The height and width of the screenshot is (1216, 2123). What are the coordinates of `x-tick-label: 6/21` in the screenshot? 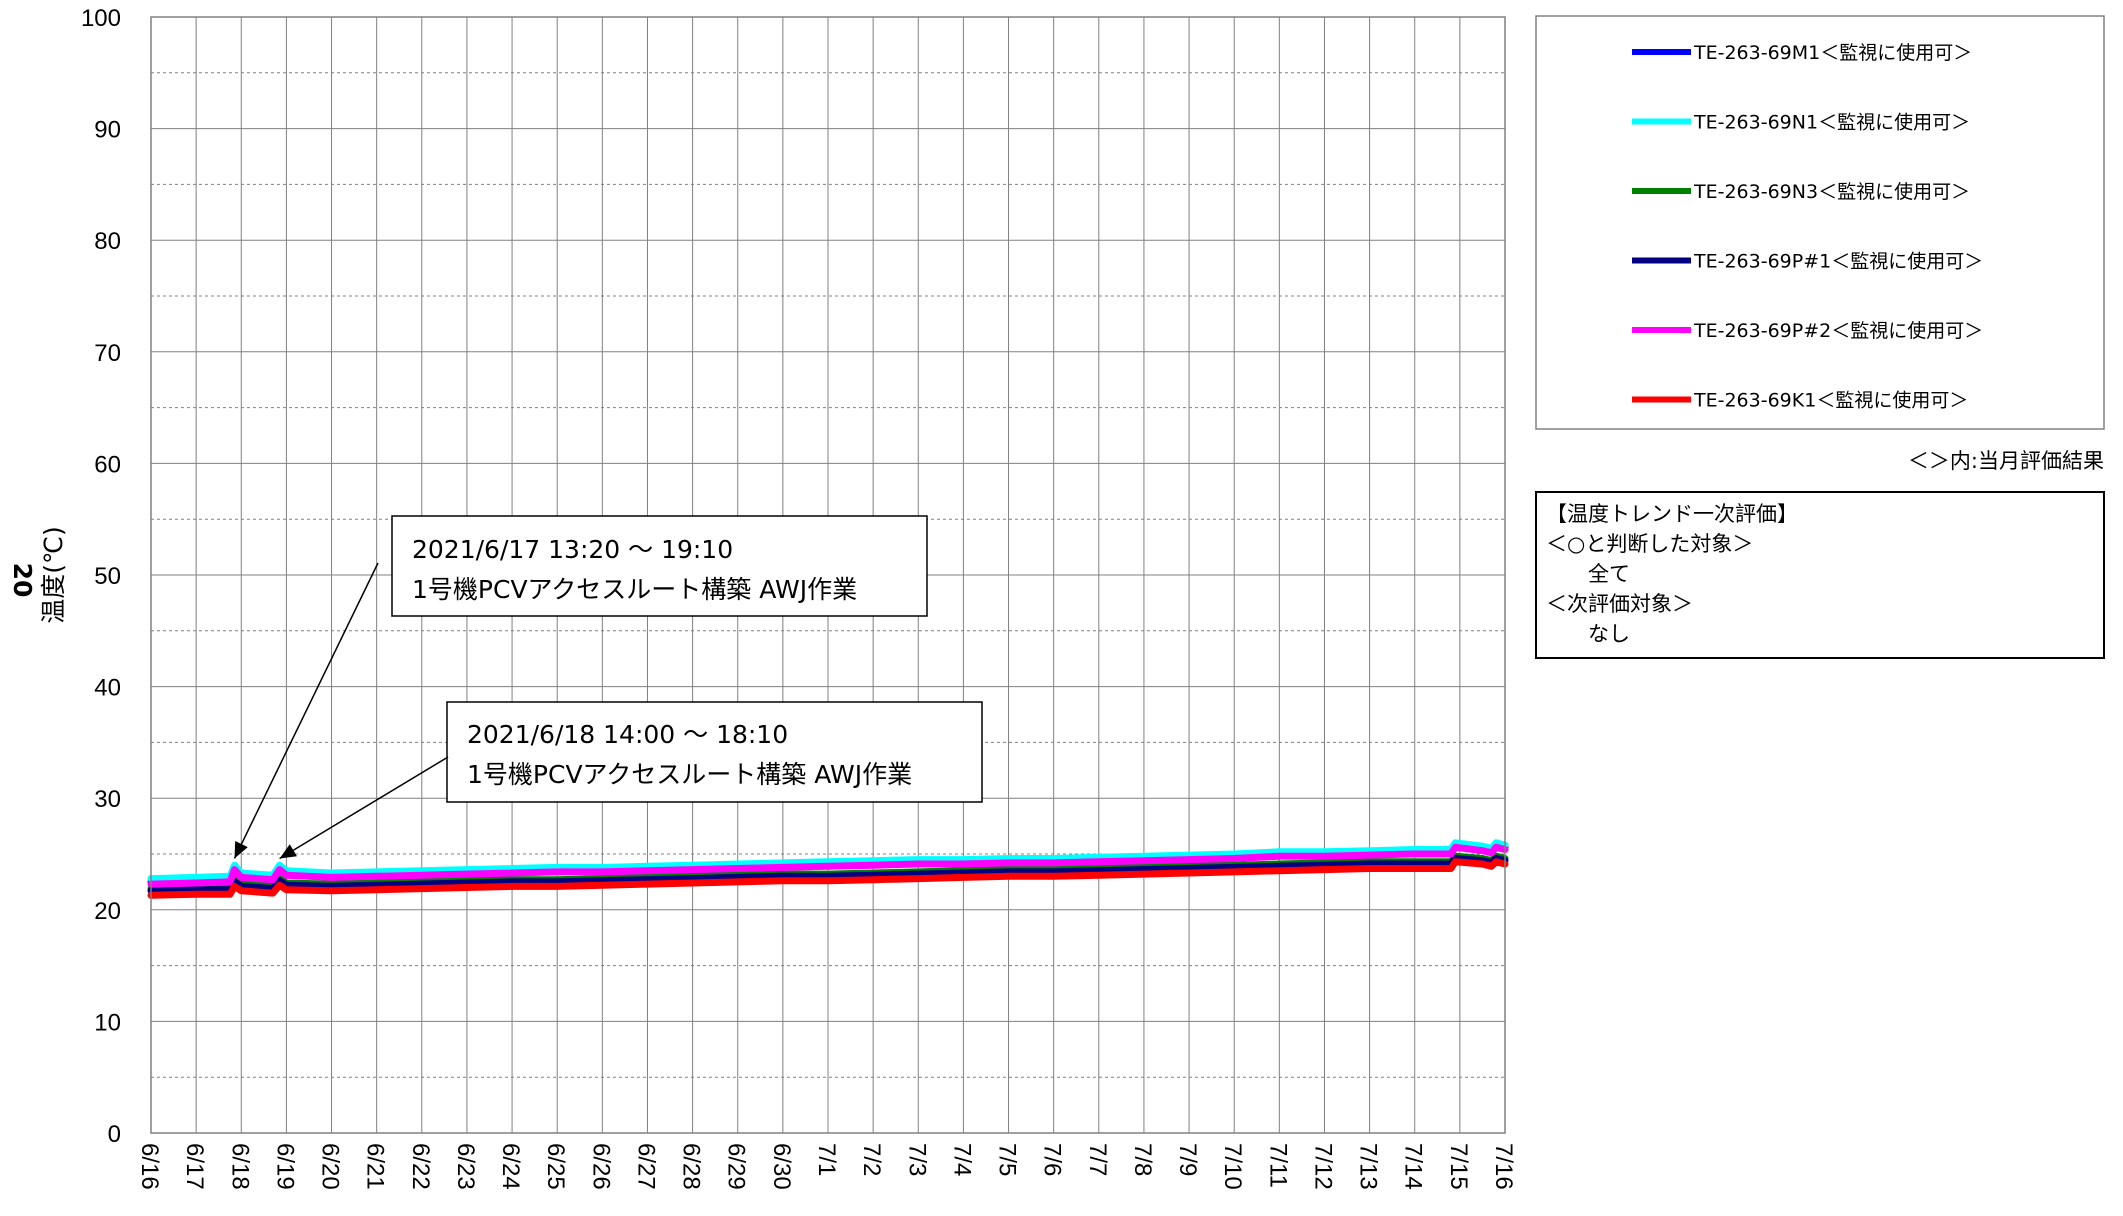 It's located at (375, 1166).